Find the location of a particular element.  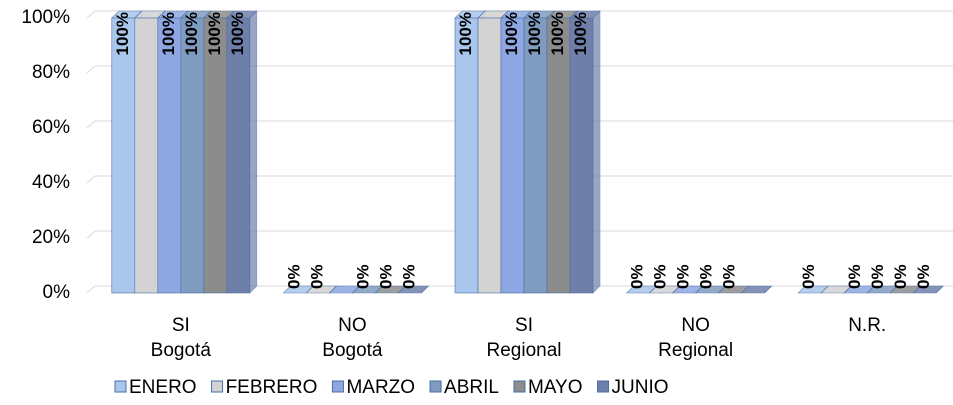

legend-label: ABRIL is located at coordinates (471, 387).